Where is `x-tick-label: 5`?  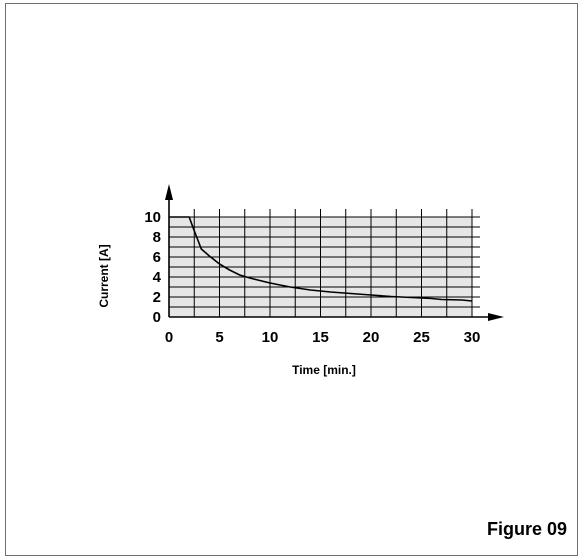 x-tick-label: 5 is located at coordinates (219, 337).